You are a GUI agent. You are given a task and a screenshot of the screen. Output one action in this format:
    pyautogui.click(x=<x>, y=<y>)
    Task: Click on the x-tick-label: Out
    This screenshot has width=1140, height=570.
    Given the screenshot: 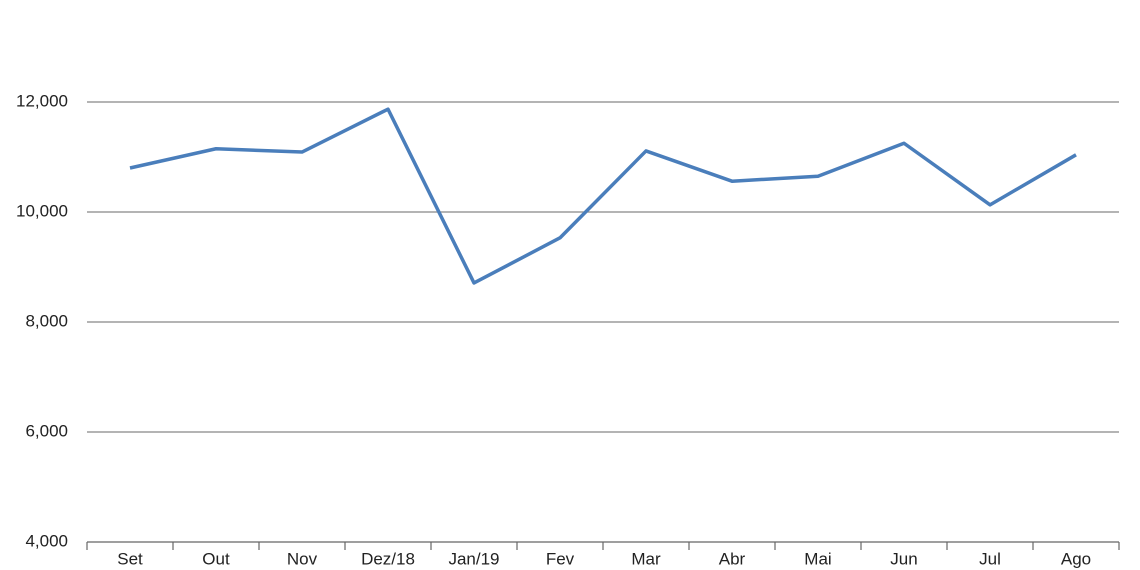 What is the action you would take?
    pyautogui.click(x=216, y=558)
    